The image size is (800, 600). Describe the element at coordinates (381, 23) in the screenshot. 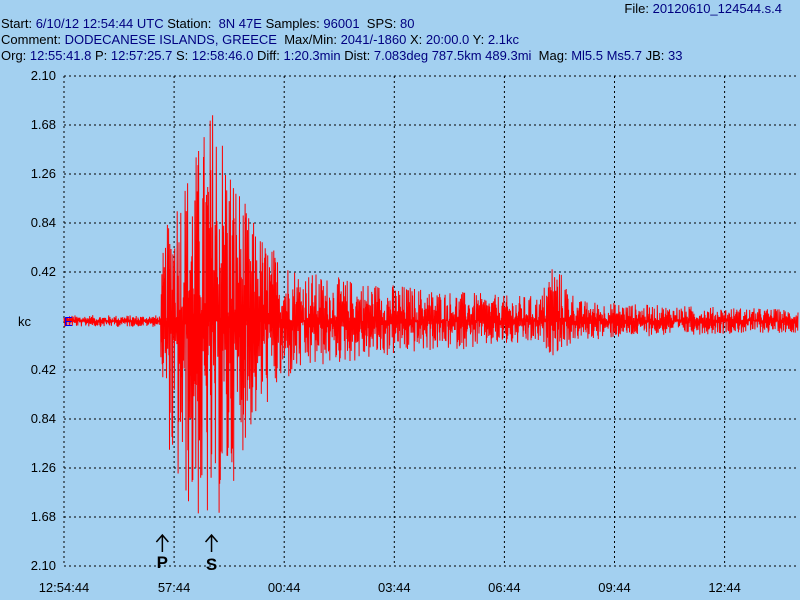

I see `sps-label: SPS:` at that location.